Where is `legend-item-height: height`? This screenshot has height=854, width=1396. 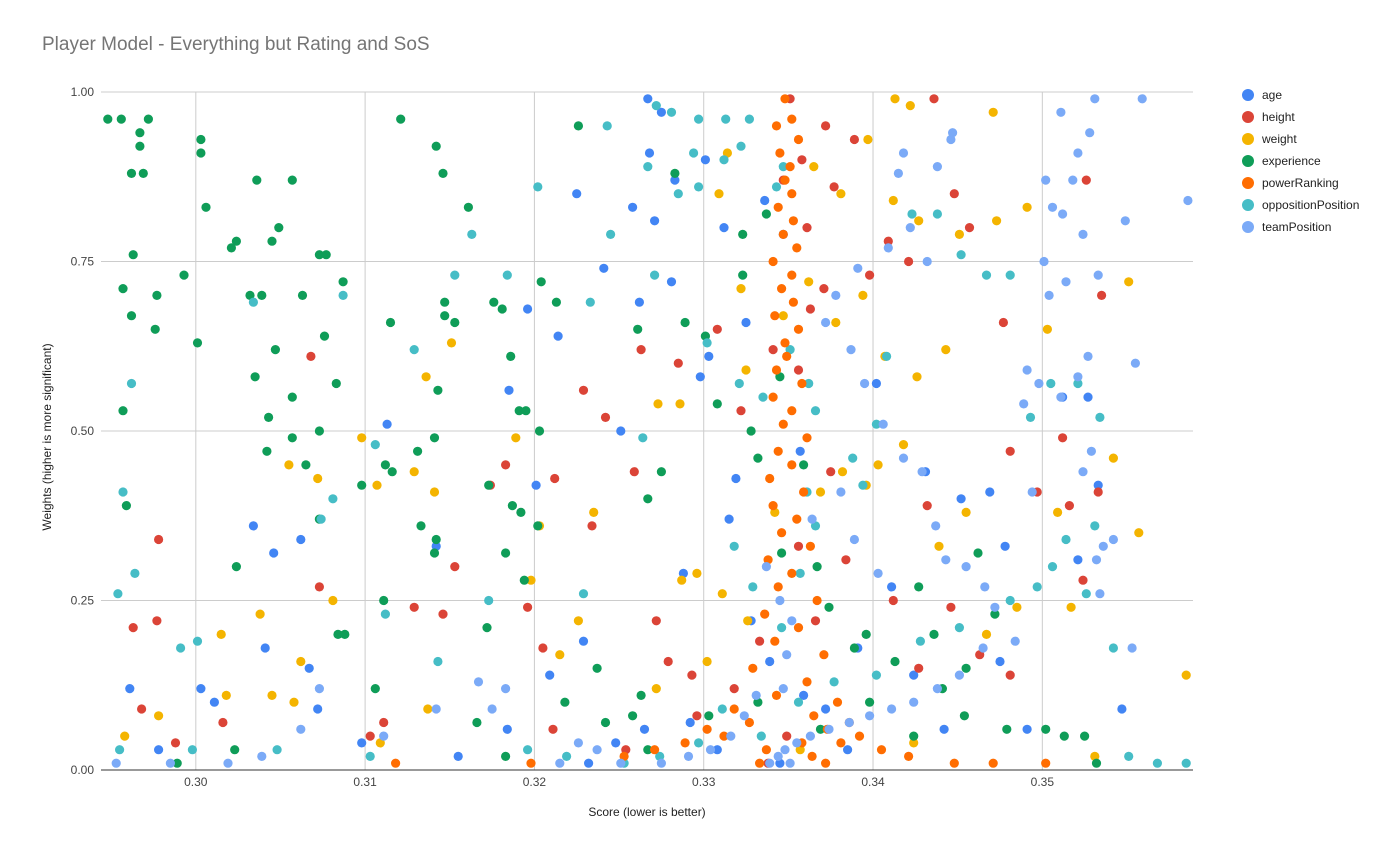 legend-item-height: height is located at coordinates (1300, 117).